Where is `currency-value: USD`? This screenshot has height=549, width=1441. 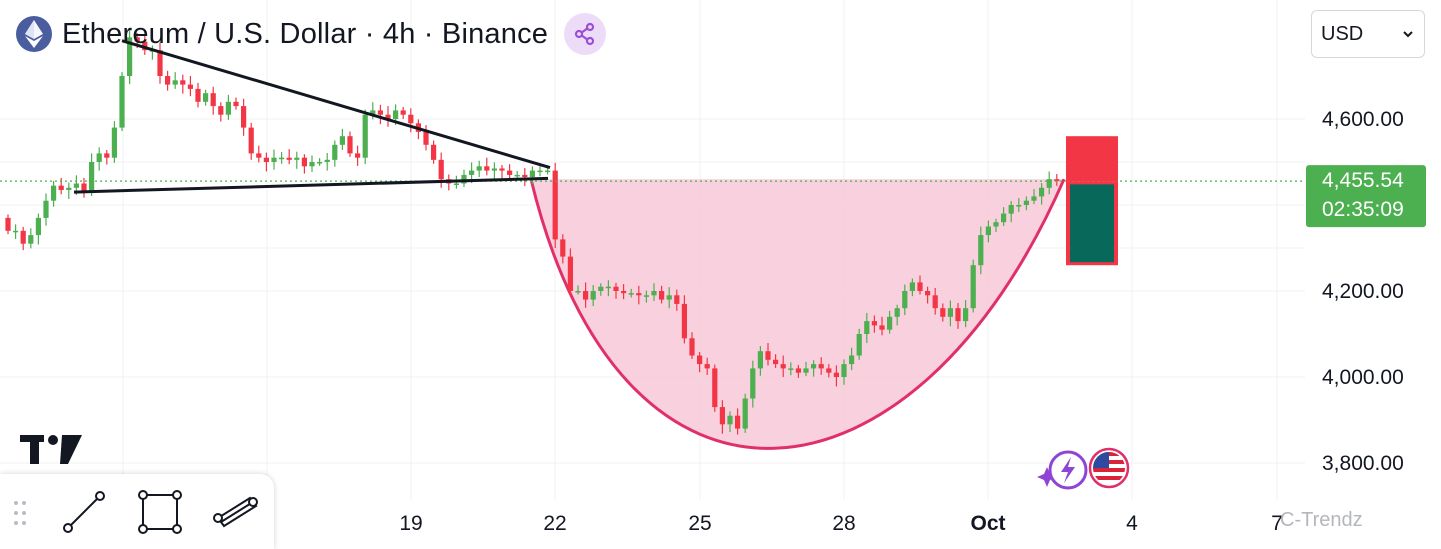 currency-value: USD is located at coordinates (1342, 33).